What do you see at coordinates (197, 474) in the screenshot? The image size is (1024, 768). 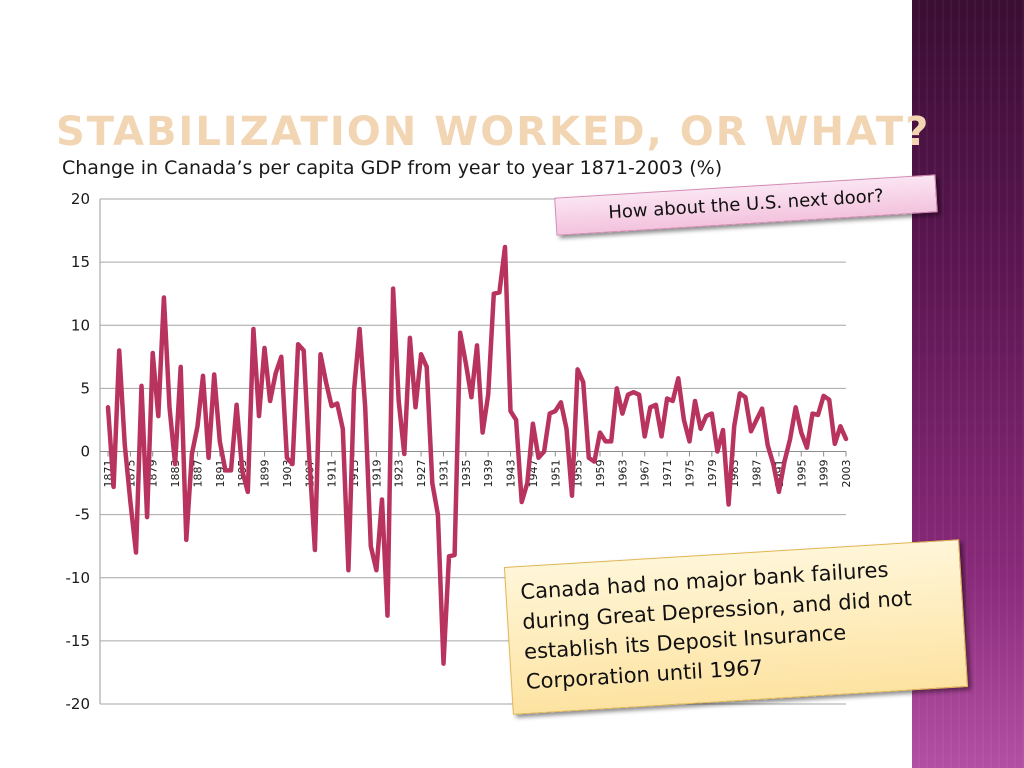 I see `x-tick-label: 1887` at bounding box center [197, 474].